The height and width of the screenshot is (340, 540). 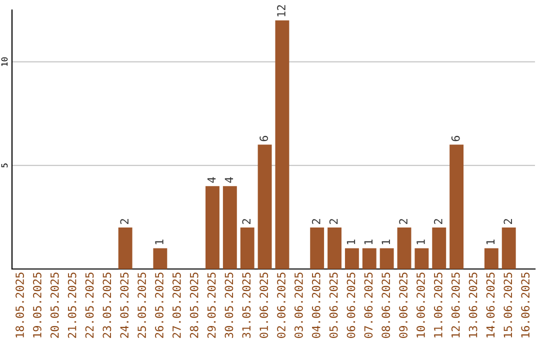 I want to click on x-tick-label: 16.06.2025, so click(x=525, y=305).